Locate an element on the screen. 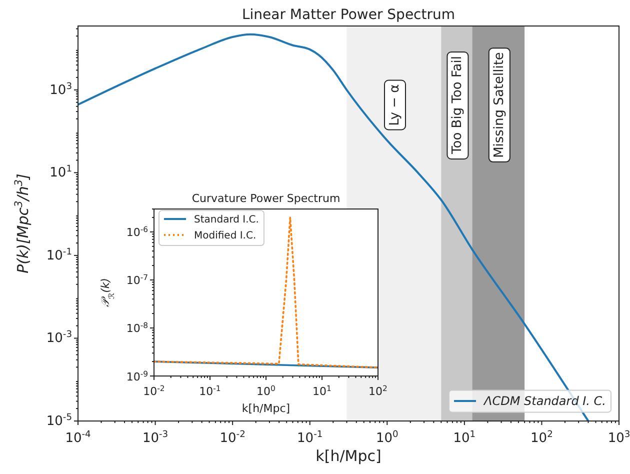 The image size is (630, 474). y-tick-label: 10$^{-3}$ is located at coordinates (59, 338).